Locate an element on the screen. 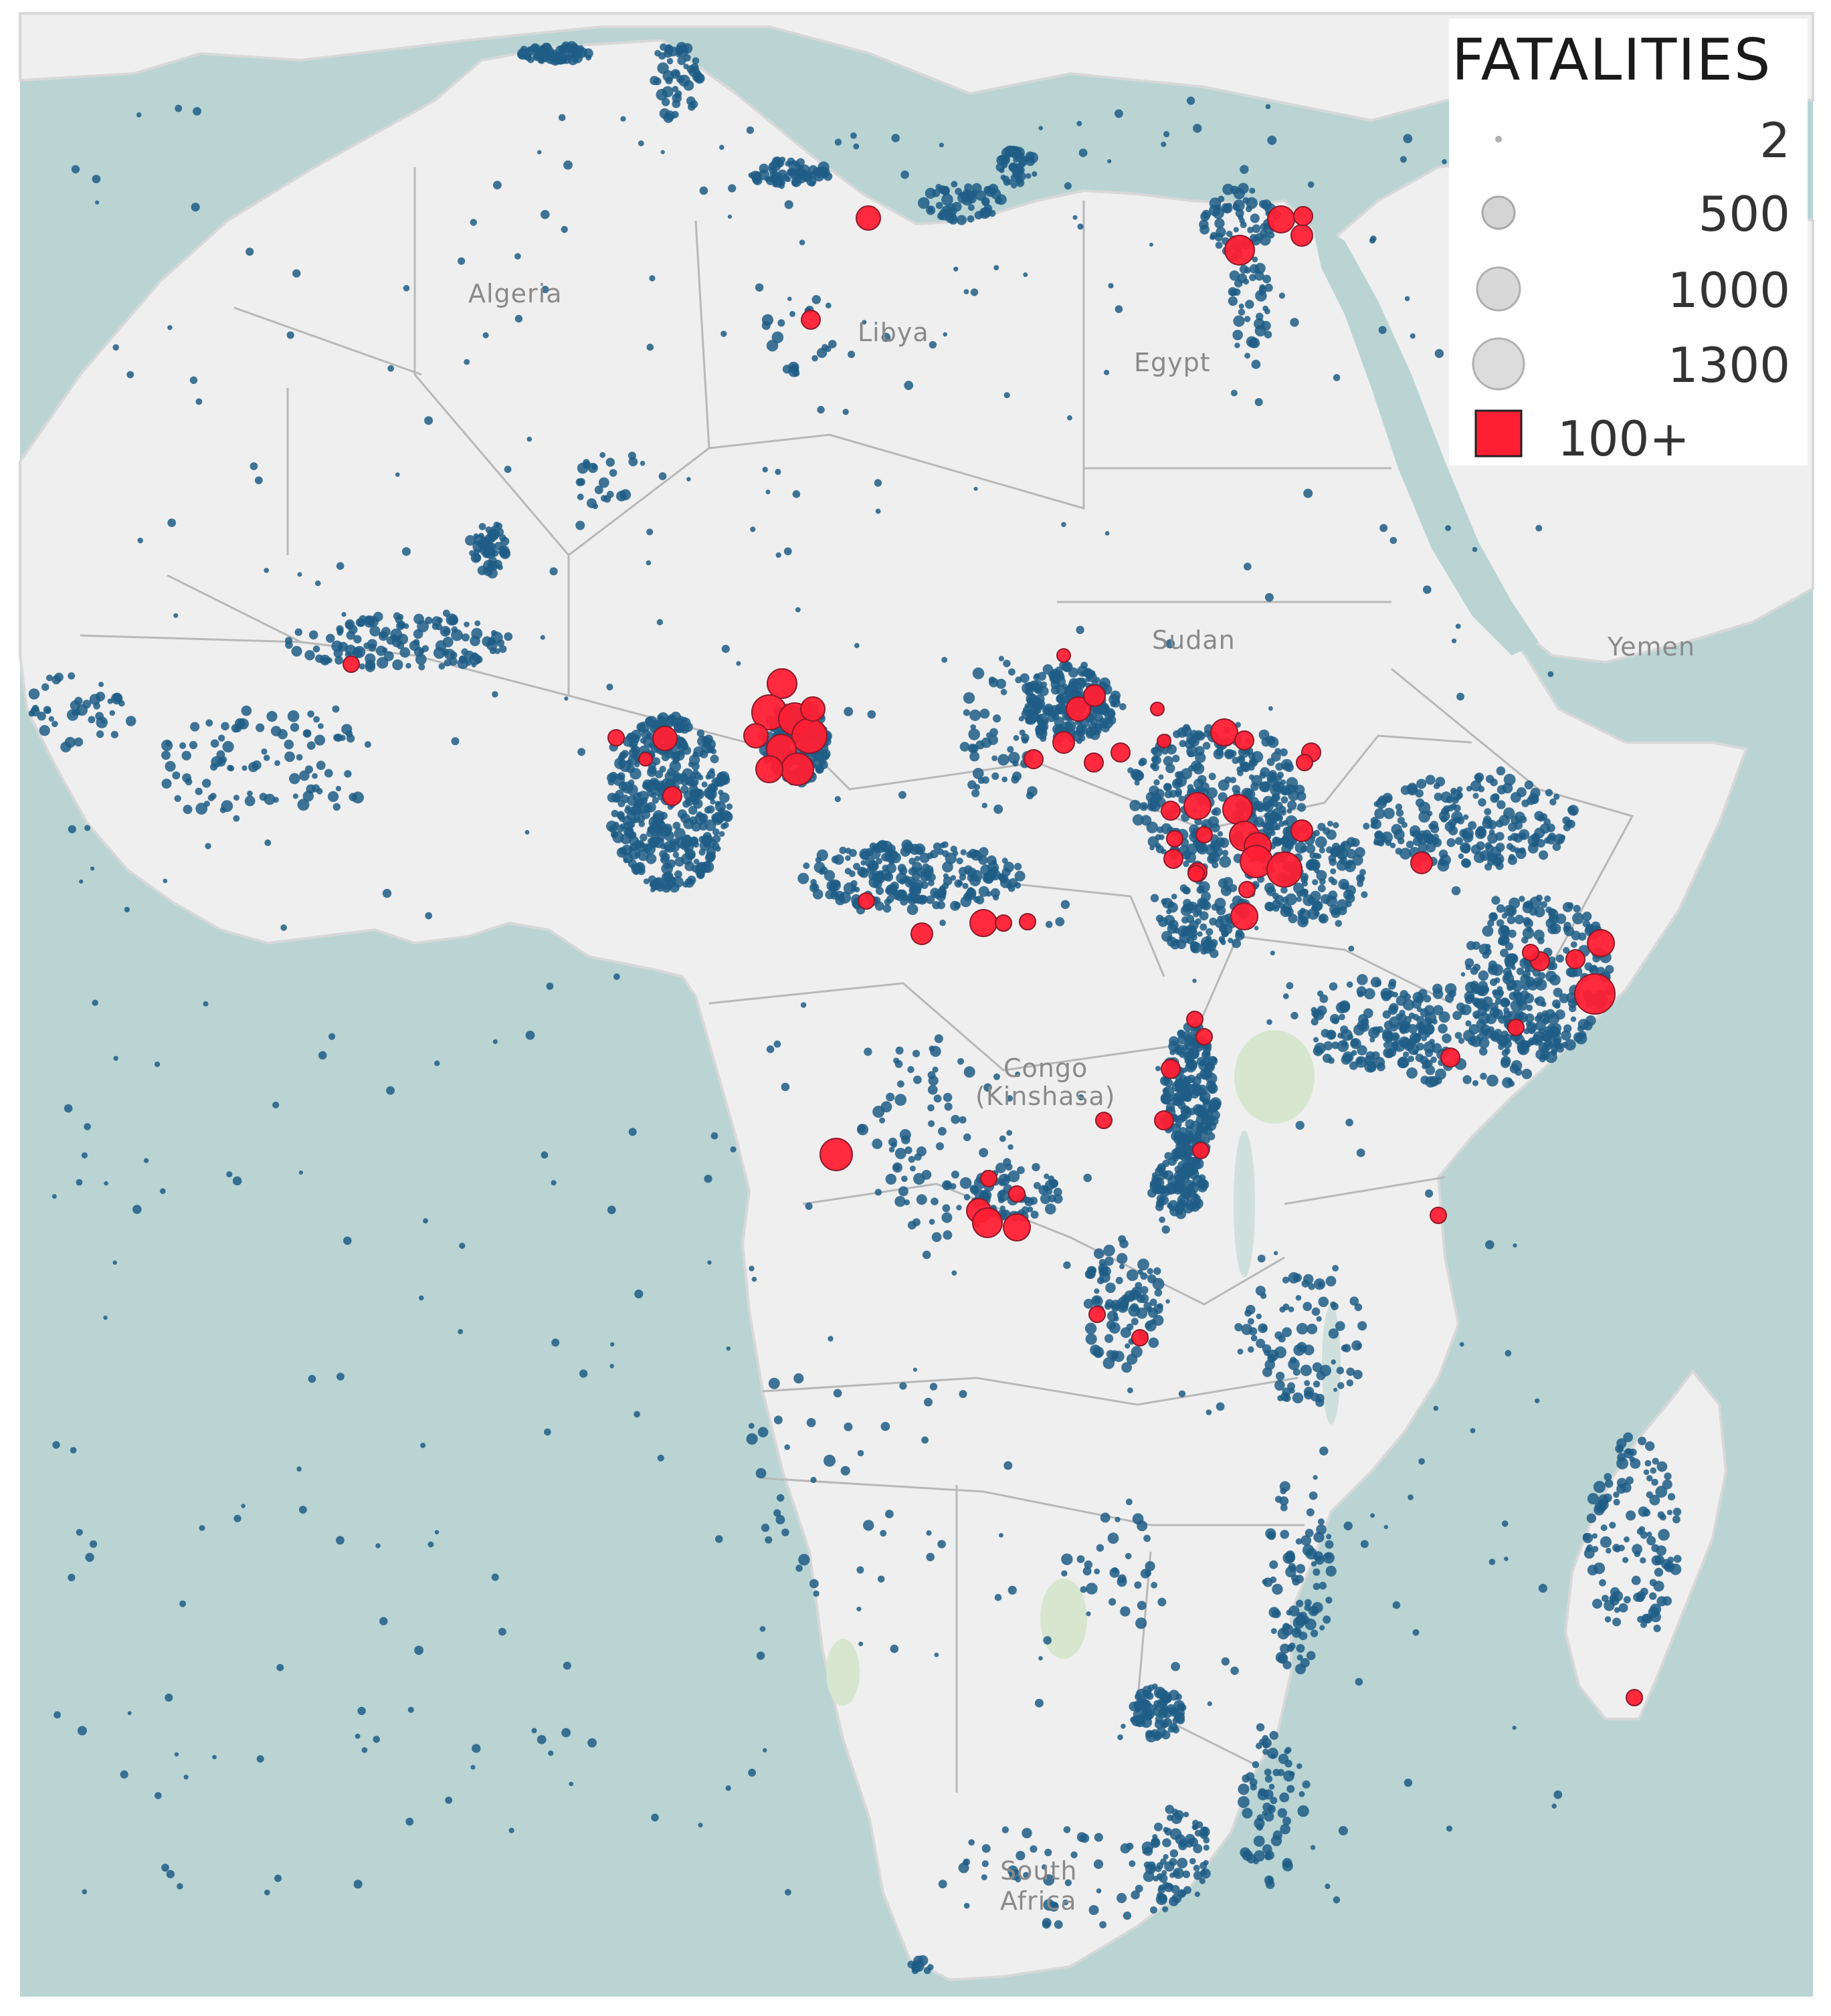  red-sea is located at coordinates (1425, 438).